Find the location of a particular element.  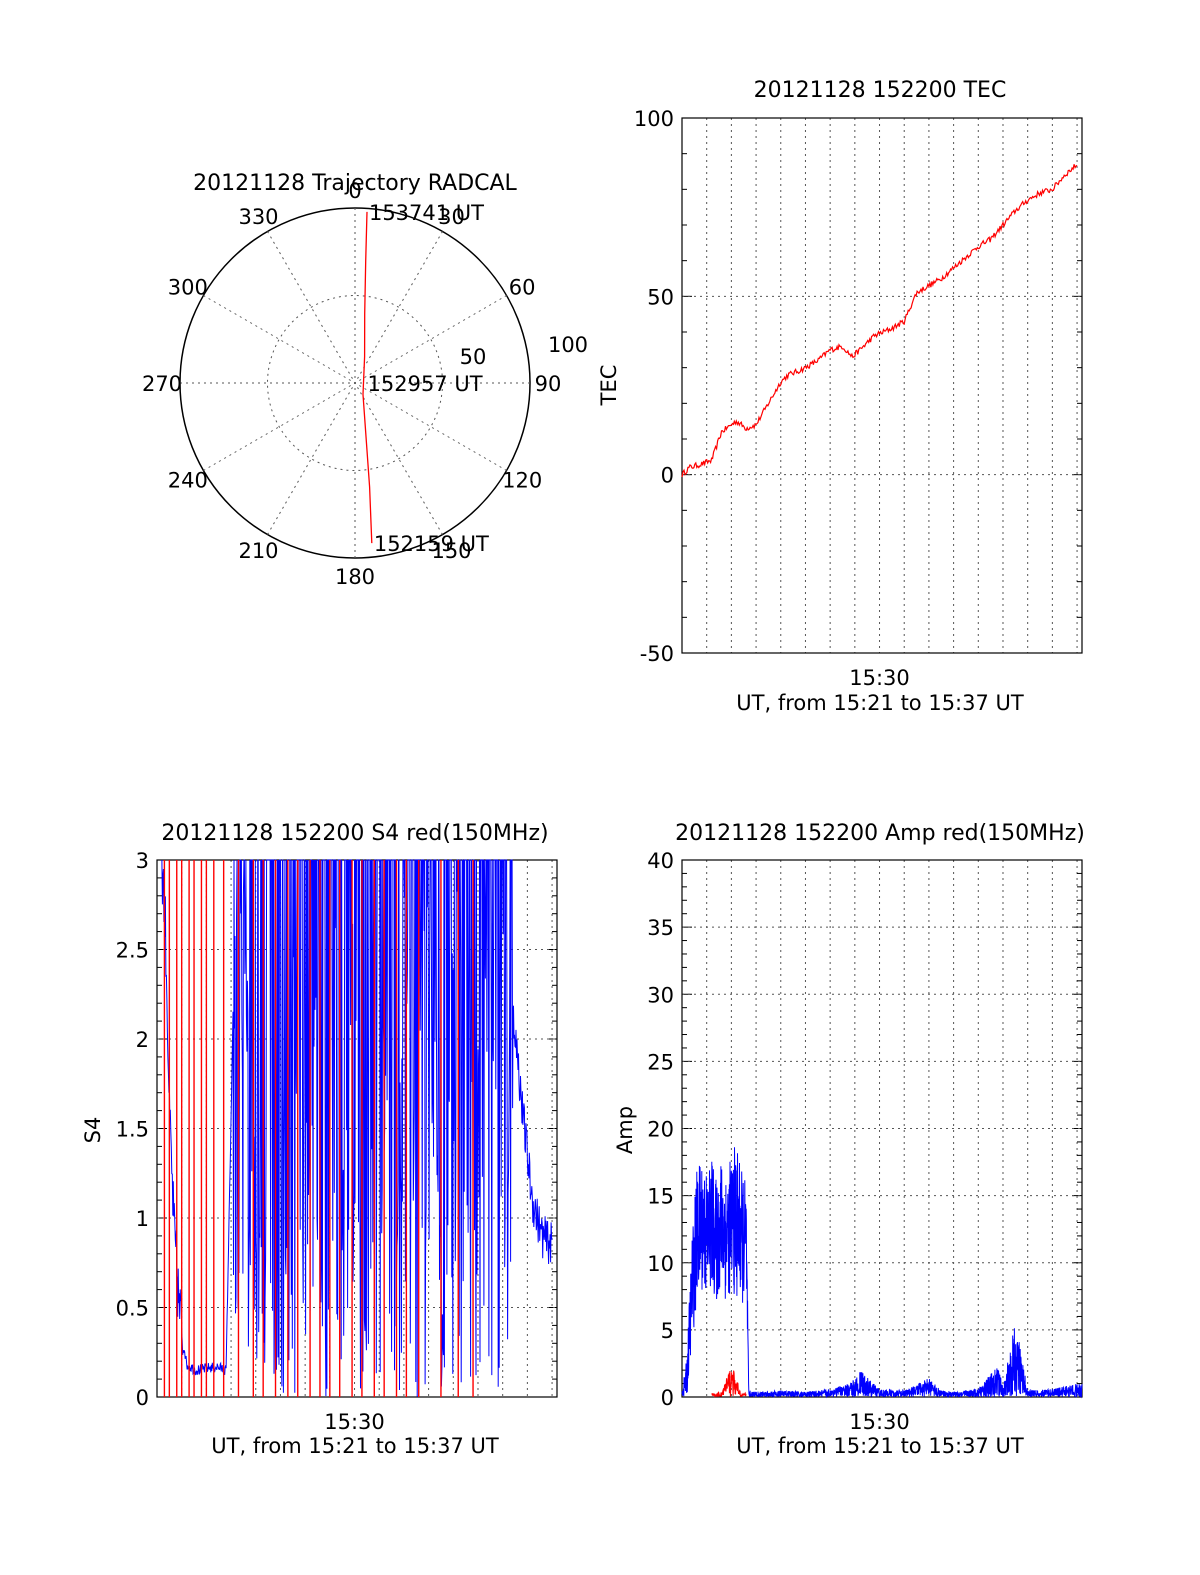

tec-tick-labels: -50 0 50 100 15:30 is located at coordinates (772, 398).